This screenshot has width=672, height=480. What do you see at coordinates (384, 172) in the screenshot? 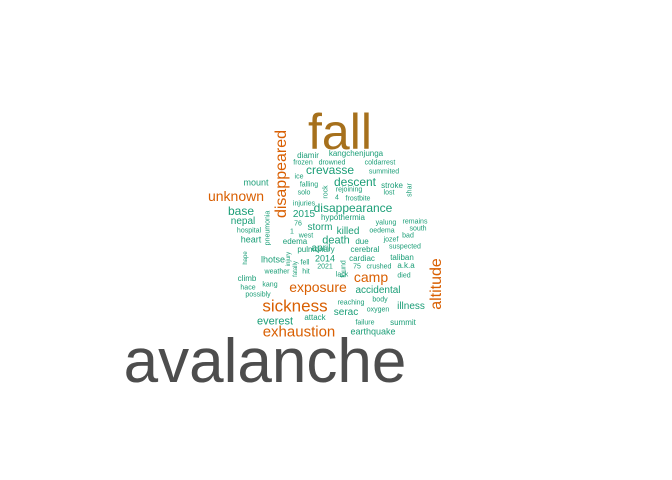
I see `word-summited: summited` at bounding box center [384, 172].